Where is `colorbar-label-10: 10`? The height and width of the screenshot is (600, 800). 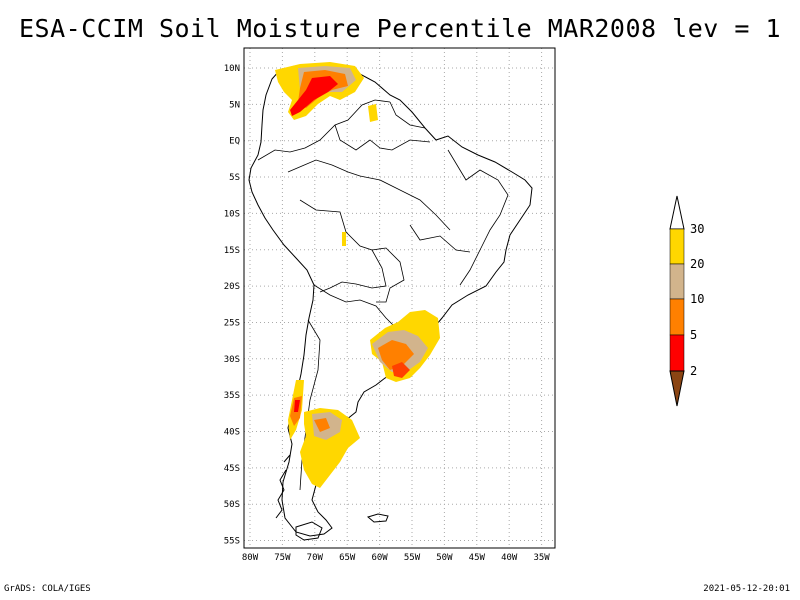 colorbar-label-10: 10 is located at coordinates (697, 299).